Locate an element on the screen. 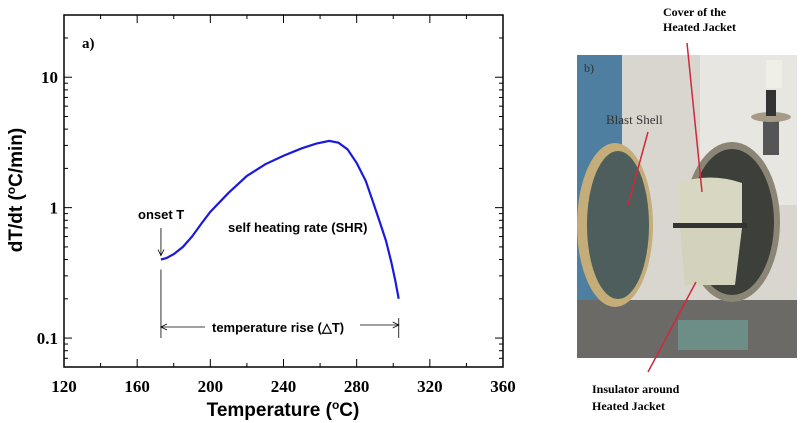 This screenshot has height=423, width=803. cover-pointer is located at coordinates (694, 117).